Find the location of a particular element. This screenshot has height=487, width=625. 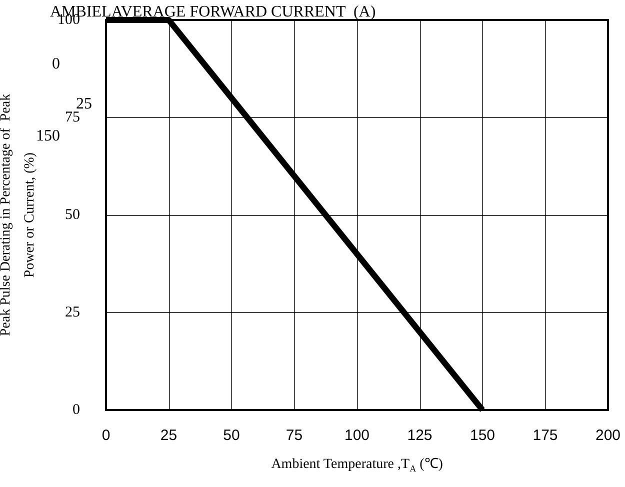

x-tick-label: 75 is located at coordinates (294, 435).